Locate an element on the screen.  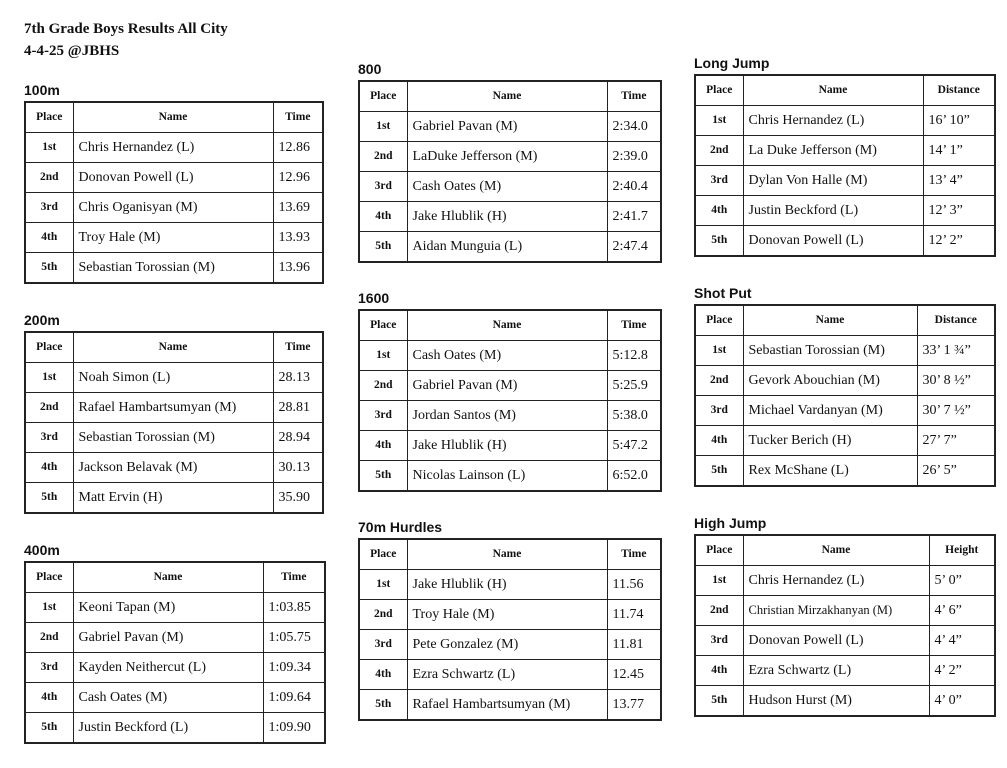
table-row: 4th Jake Hlublik (H) 2:41.7 is located at coordinates (510, 216).